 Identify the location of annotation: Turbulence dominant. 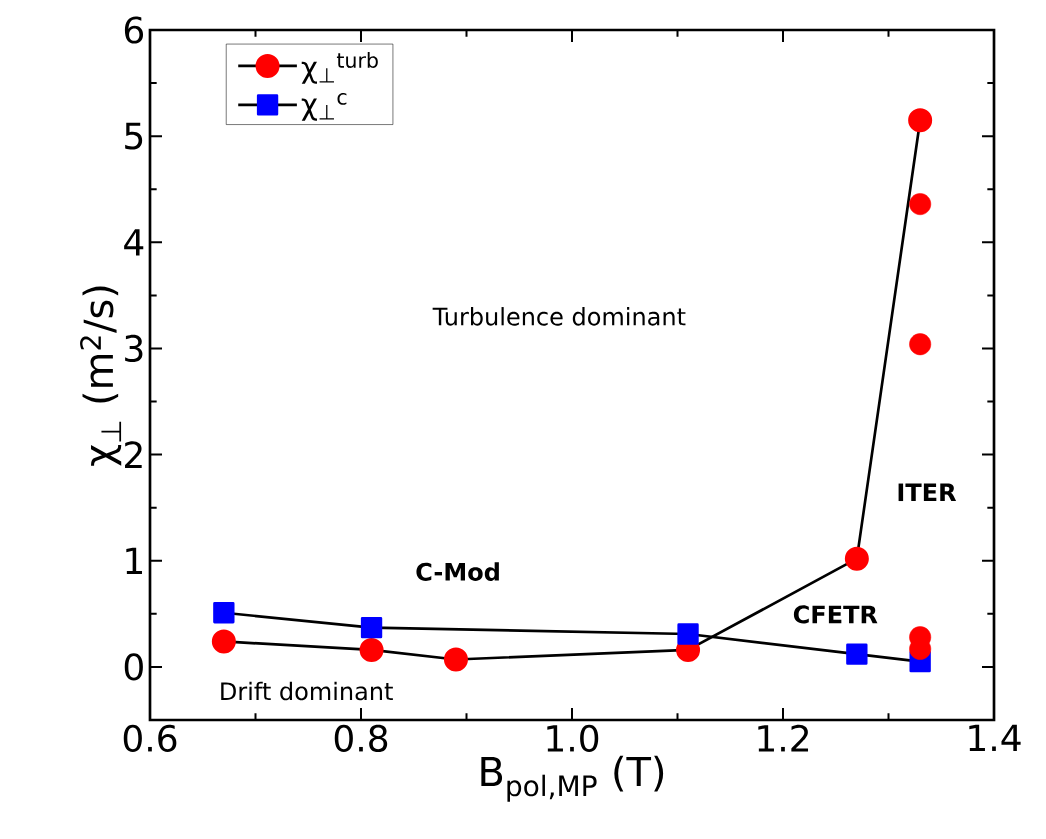
(559, 316).